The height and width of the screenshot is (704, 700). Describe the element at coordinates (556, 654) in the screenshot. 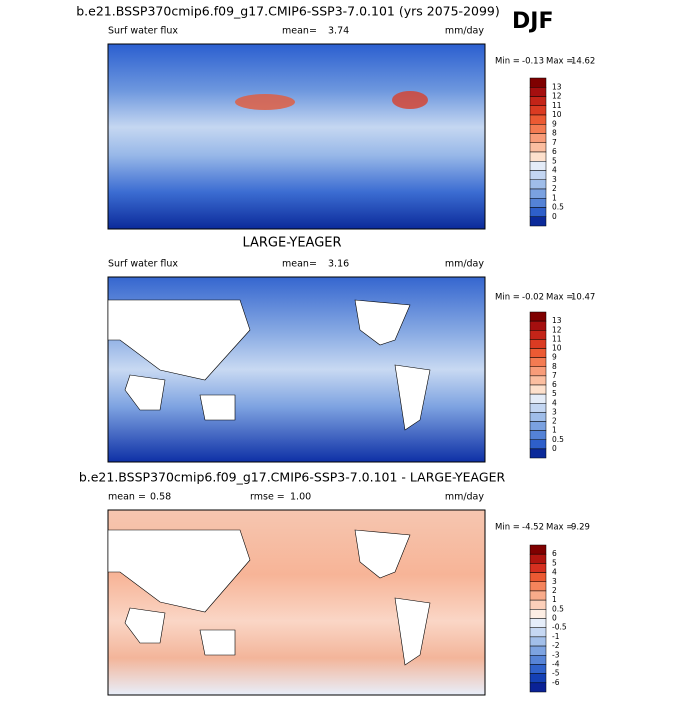

I see `colorbar-label: -3` at that location.